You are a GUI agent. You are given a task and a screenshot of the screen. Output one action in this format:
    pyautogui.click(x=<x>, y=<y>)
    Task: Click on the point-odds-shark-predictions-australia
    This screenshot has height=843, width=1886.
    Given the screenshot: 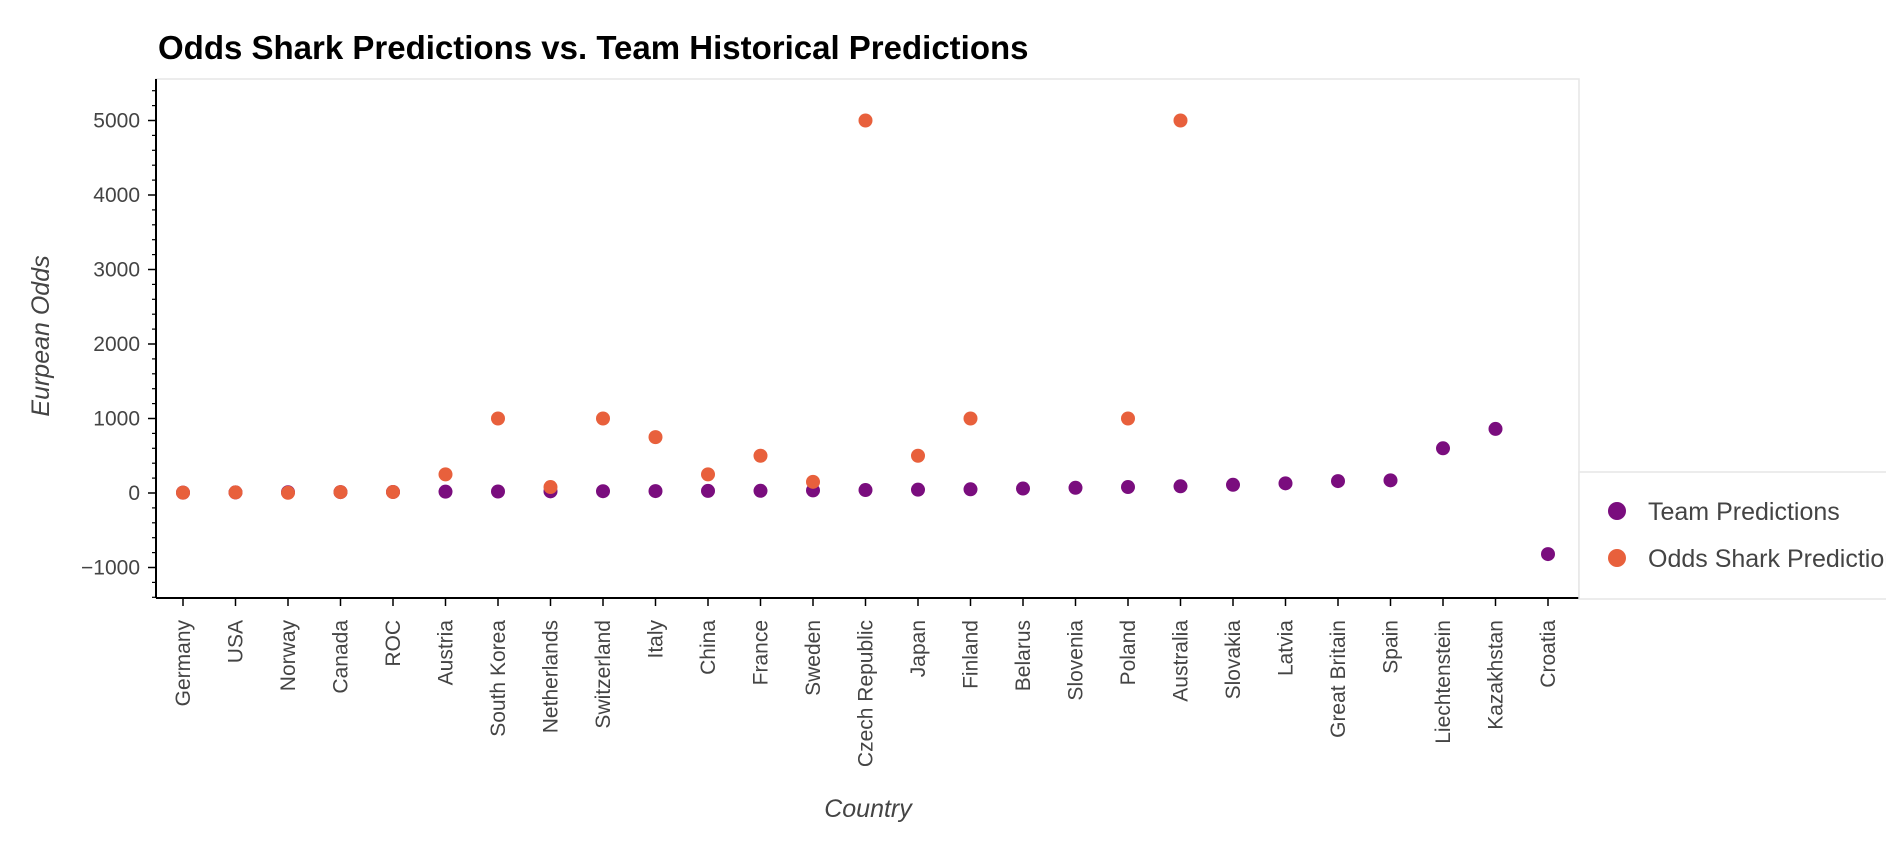 What is the action you would take?
    pyautogui.click(x=1180, y=120)
    